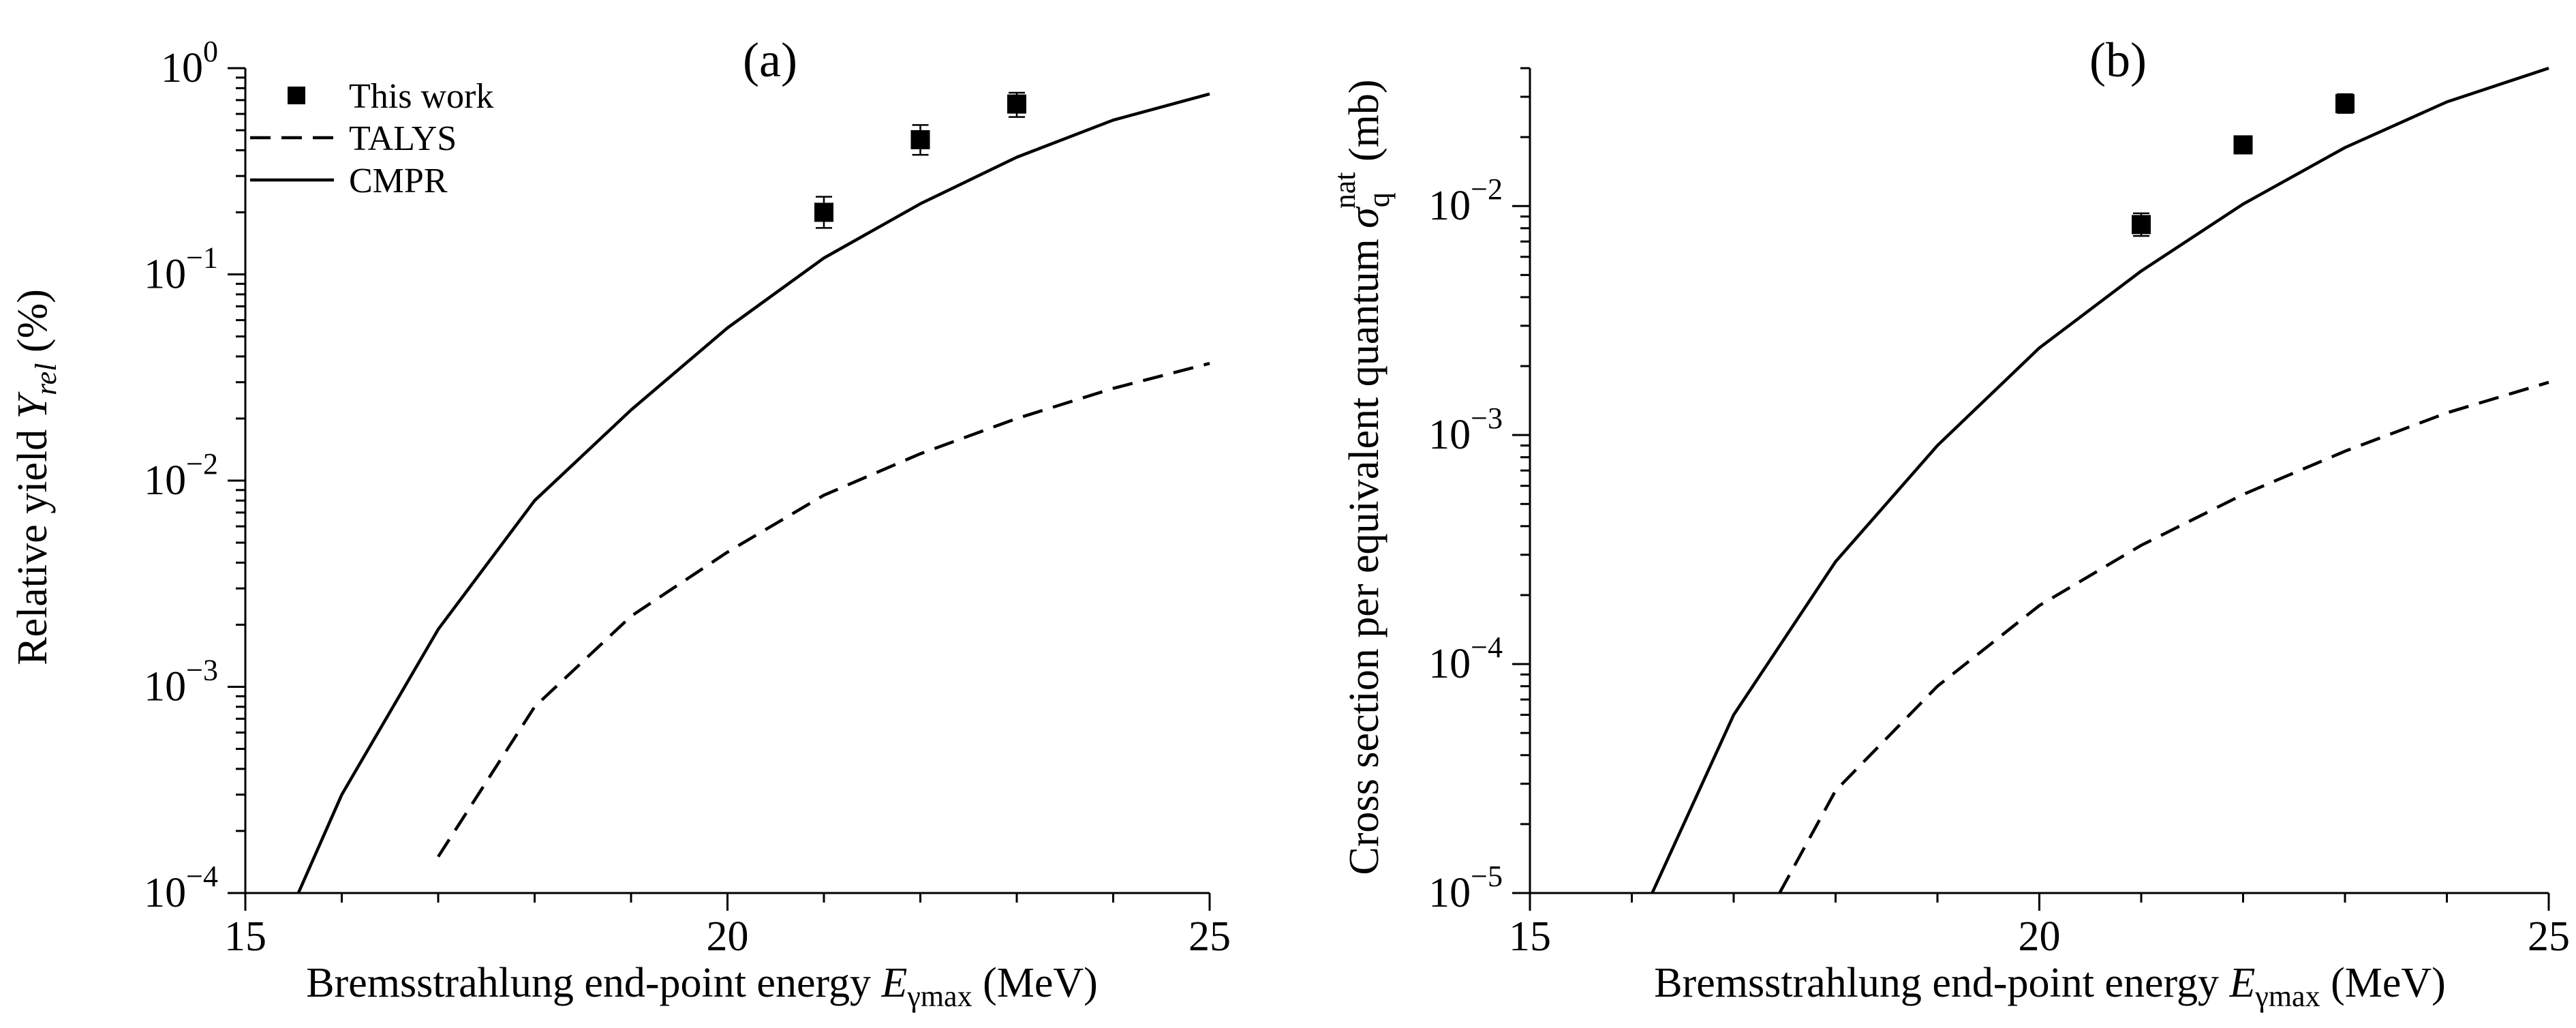  What do you see at coordinates (36, 477) in the screenshot?
I see `panel-a-y-axis-title: Relative yield Yrel (%)` at bounding box center [36, 477].